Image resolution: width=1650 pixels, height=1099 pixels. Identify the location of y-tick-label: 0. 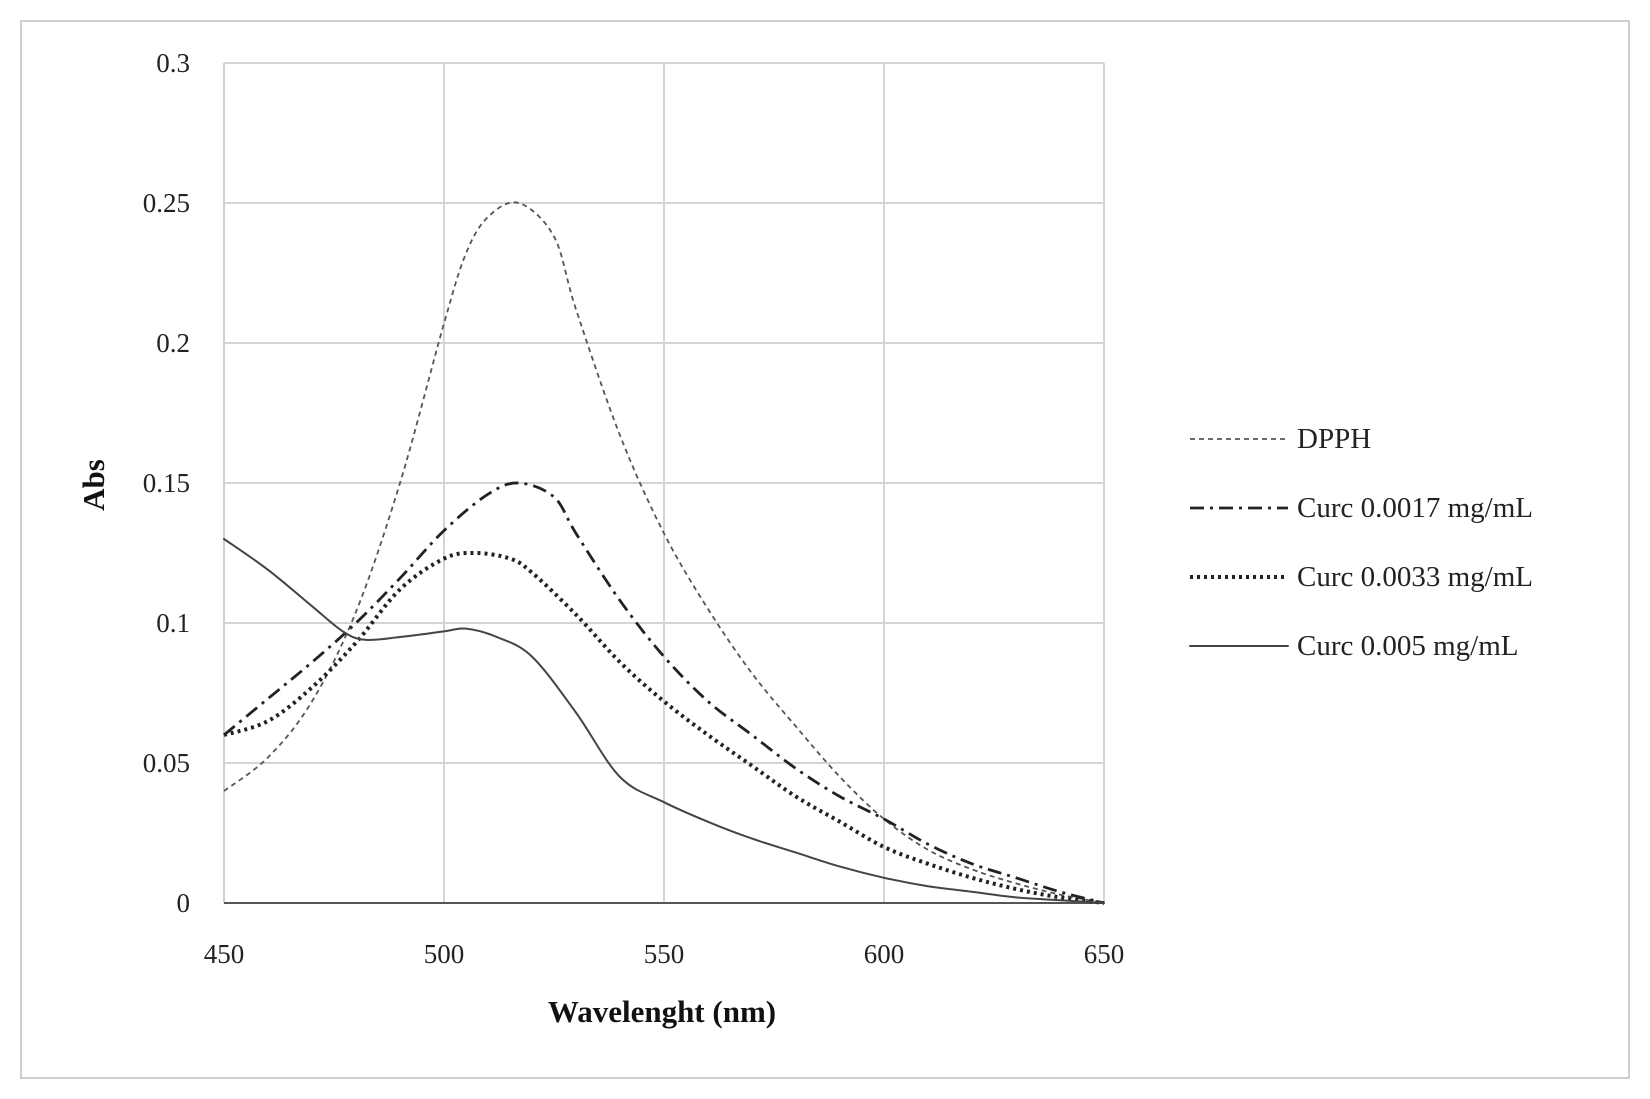
(184, 903).